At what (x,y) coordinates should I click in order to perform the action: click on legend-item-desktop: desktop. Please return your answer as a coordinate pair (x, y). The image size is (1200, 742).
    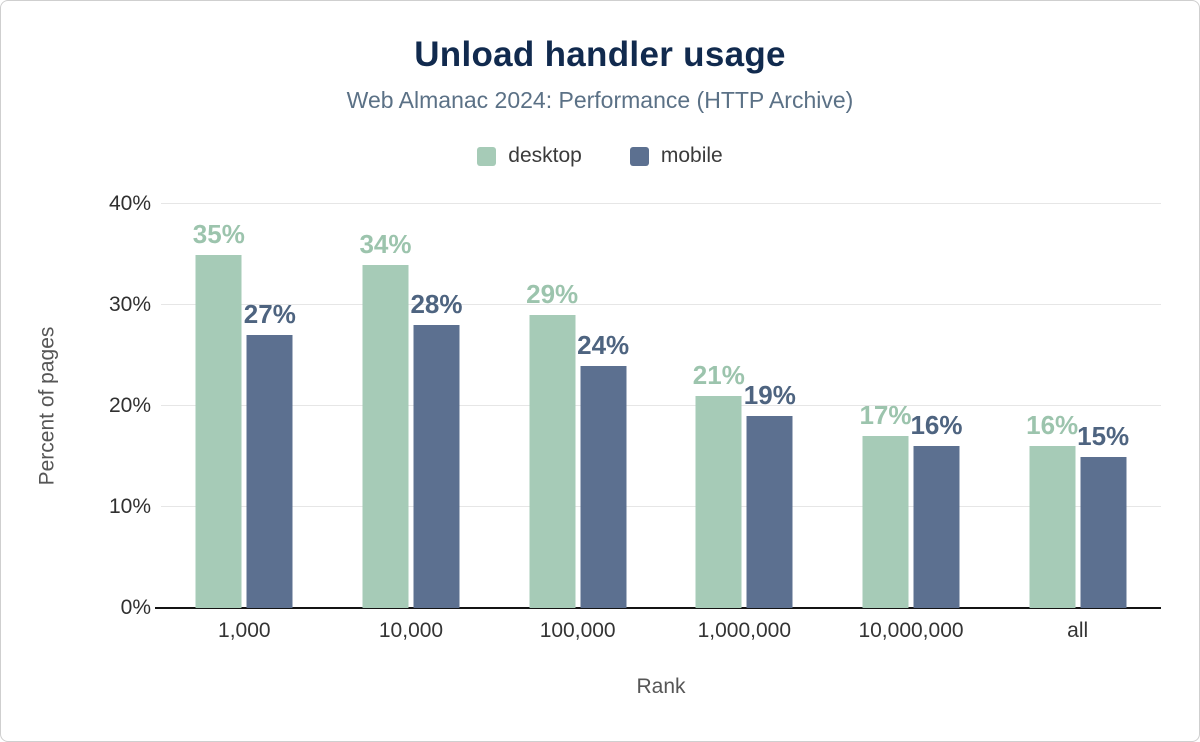
    Looking at the image, I should click on (529, 156).